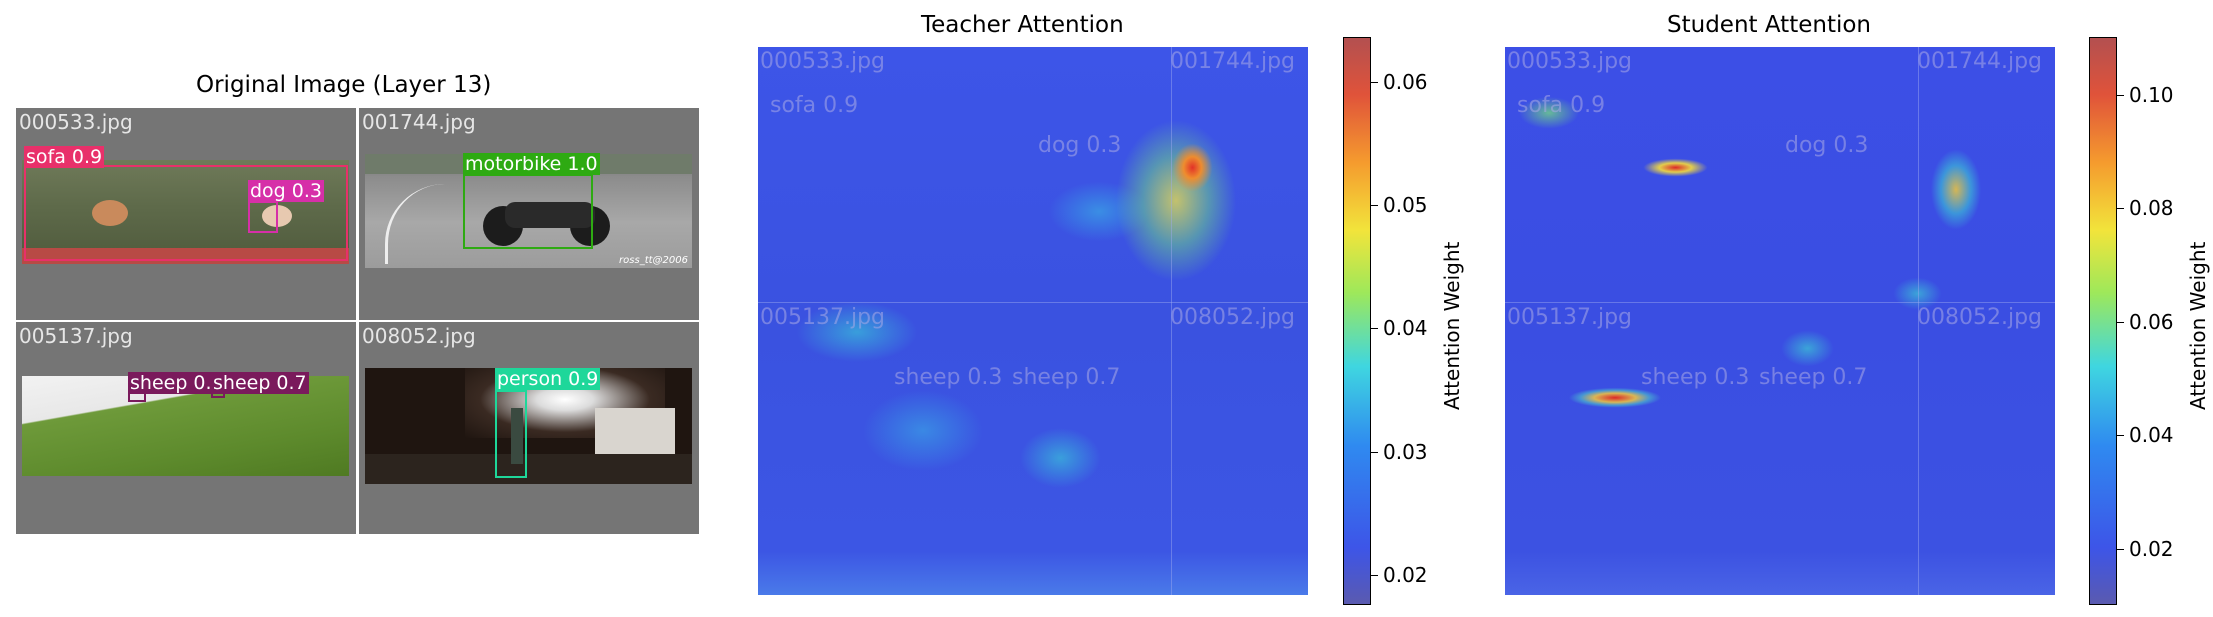 This screenshot has height=617, width=2213. I want to click on student-tick: 0.04, so click(2151, 435).